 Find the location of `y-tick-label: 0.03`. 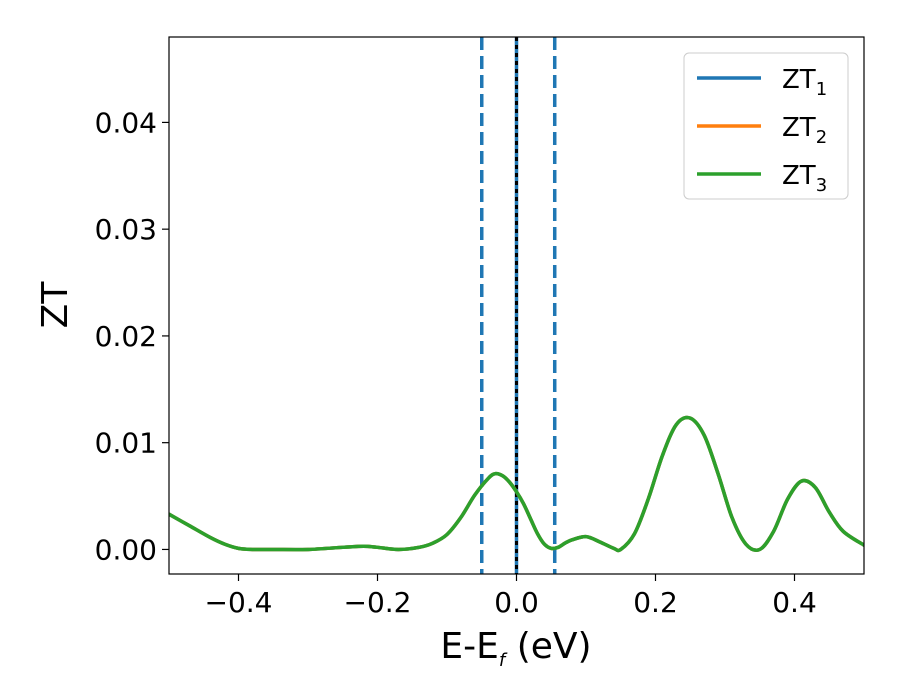

y-tick-label: 0.03 is located at coordinates (126, 229).